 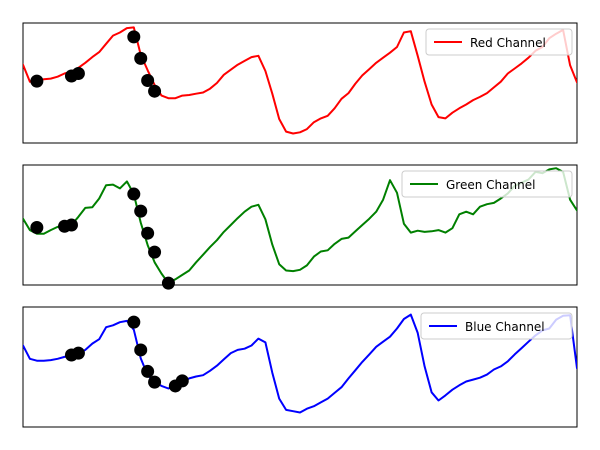 I want to click on legend-label: Blue Channel, so click(x=505, y=327).